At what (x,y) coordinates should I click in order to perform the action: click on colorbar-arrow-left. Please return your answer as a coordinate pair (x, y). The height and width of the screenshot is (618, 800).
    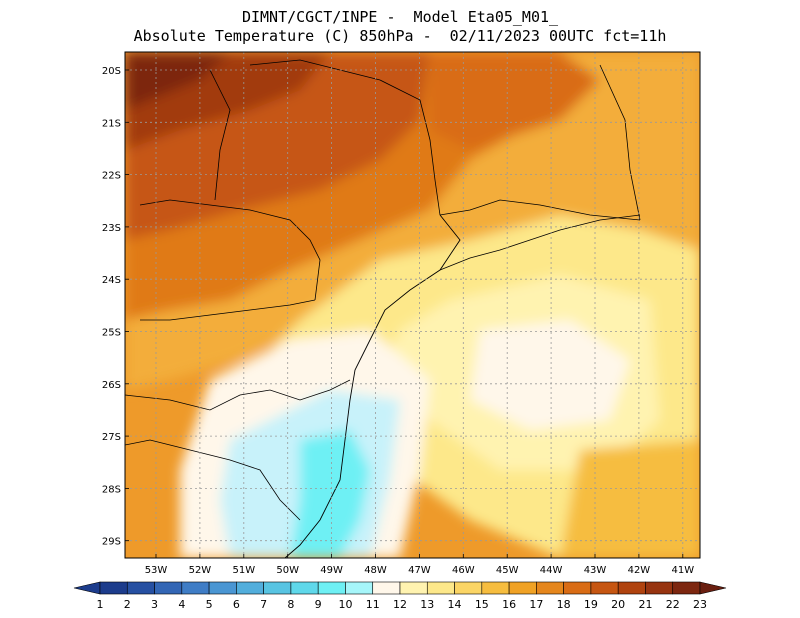
    Looking at the image, I should click on (87, 588).